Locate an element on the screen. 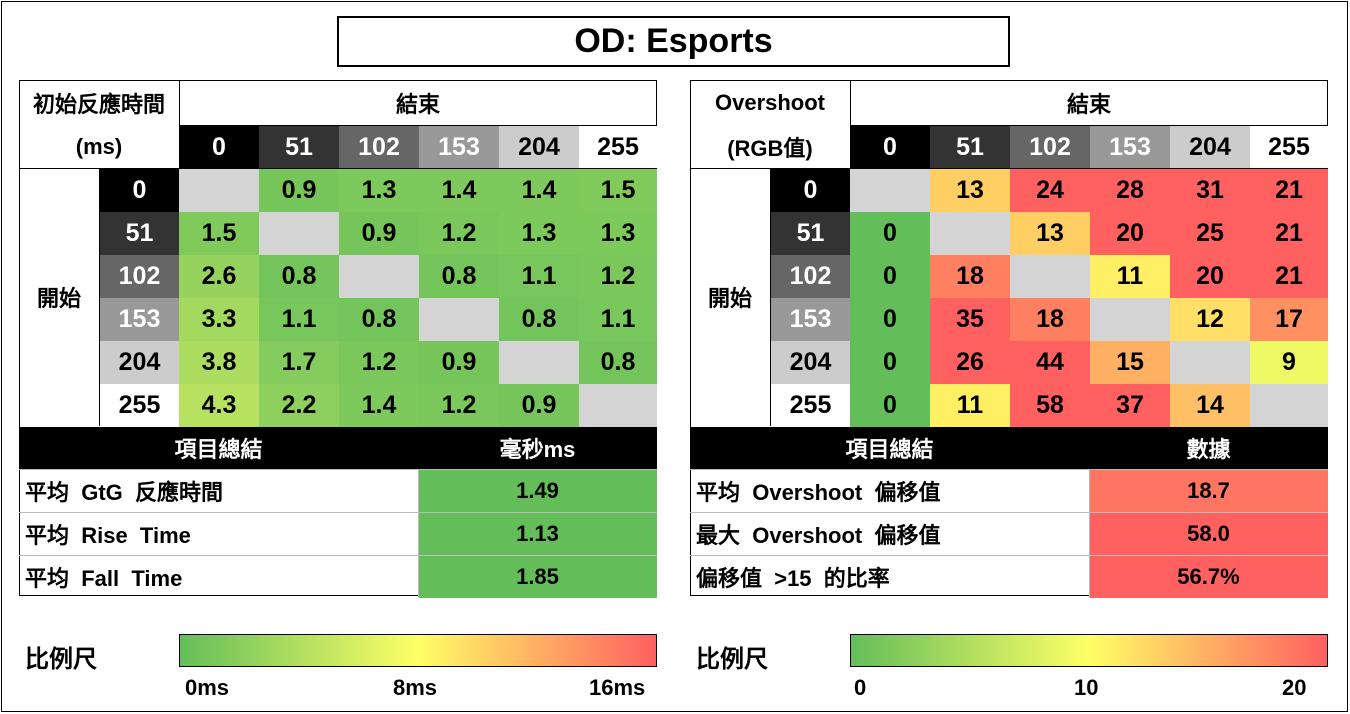  left-scale-tick: 16ms is located at coordinates (617, 687).